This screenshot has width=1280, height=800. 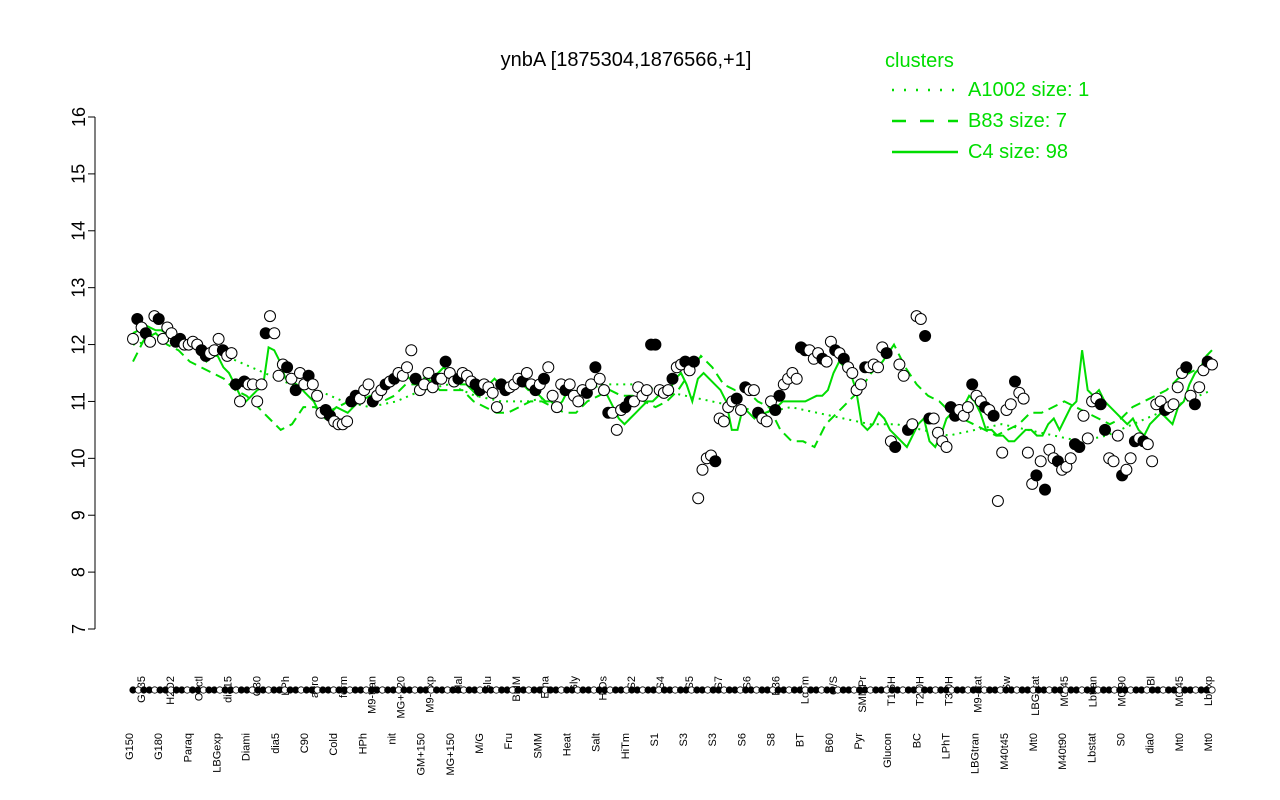 I want to click on y-tick-label: 14, so click(x=79, y=231).